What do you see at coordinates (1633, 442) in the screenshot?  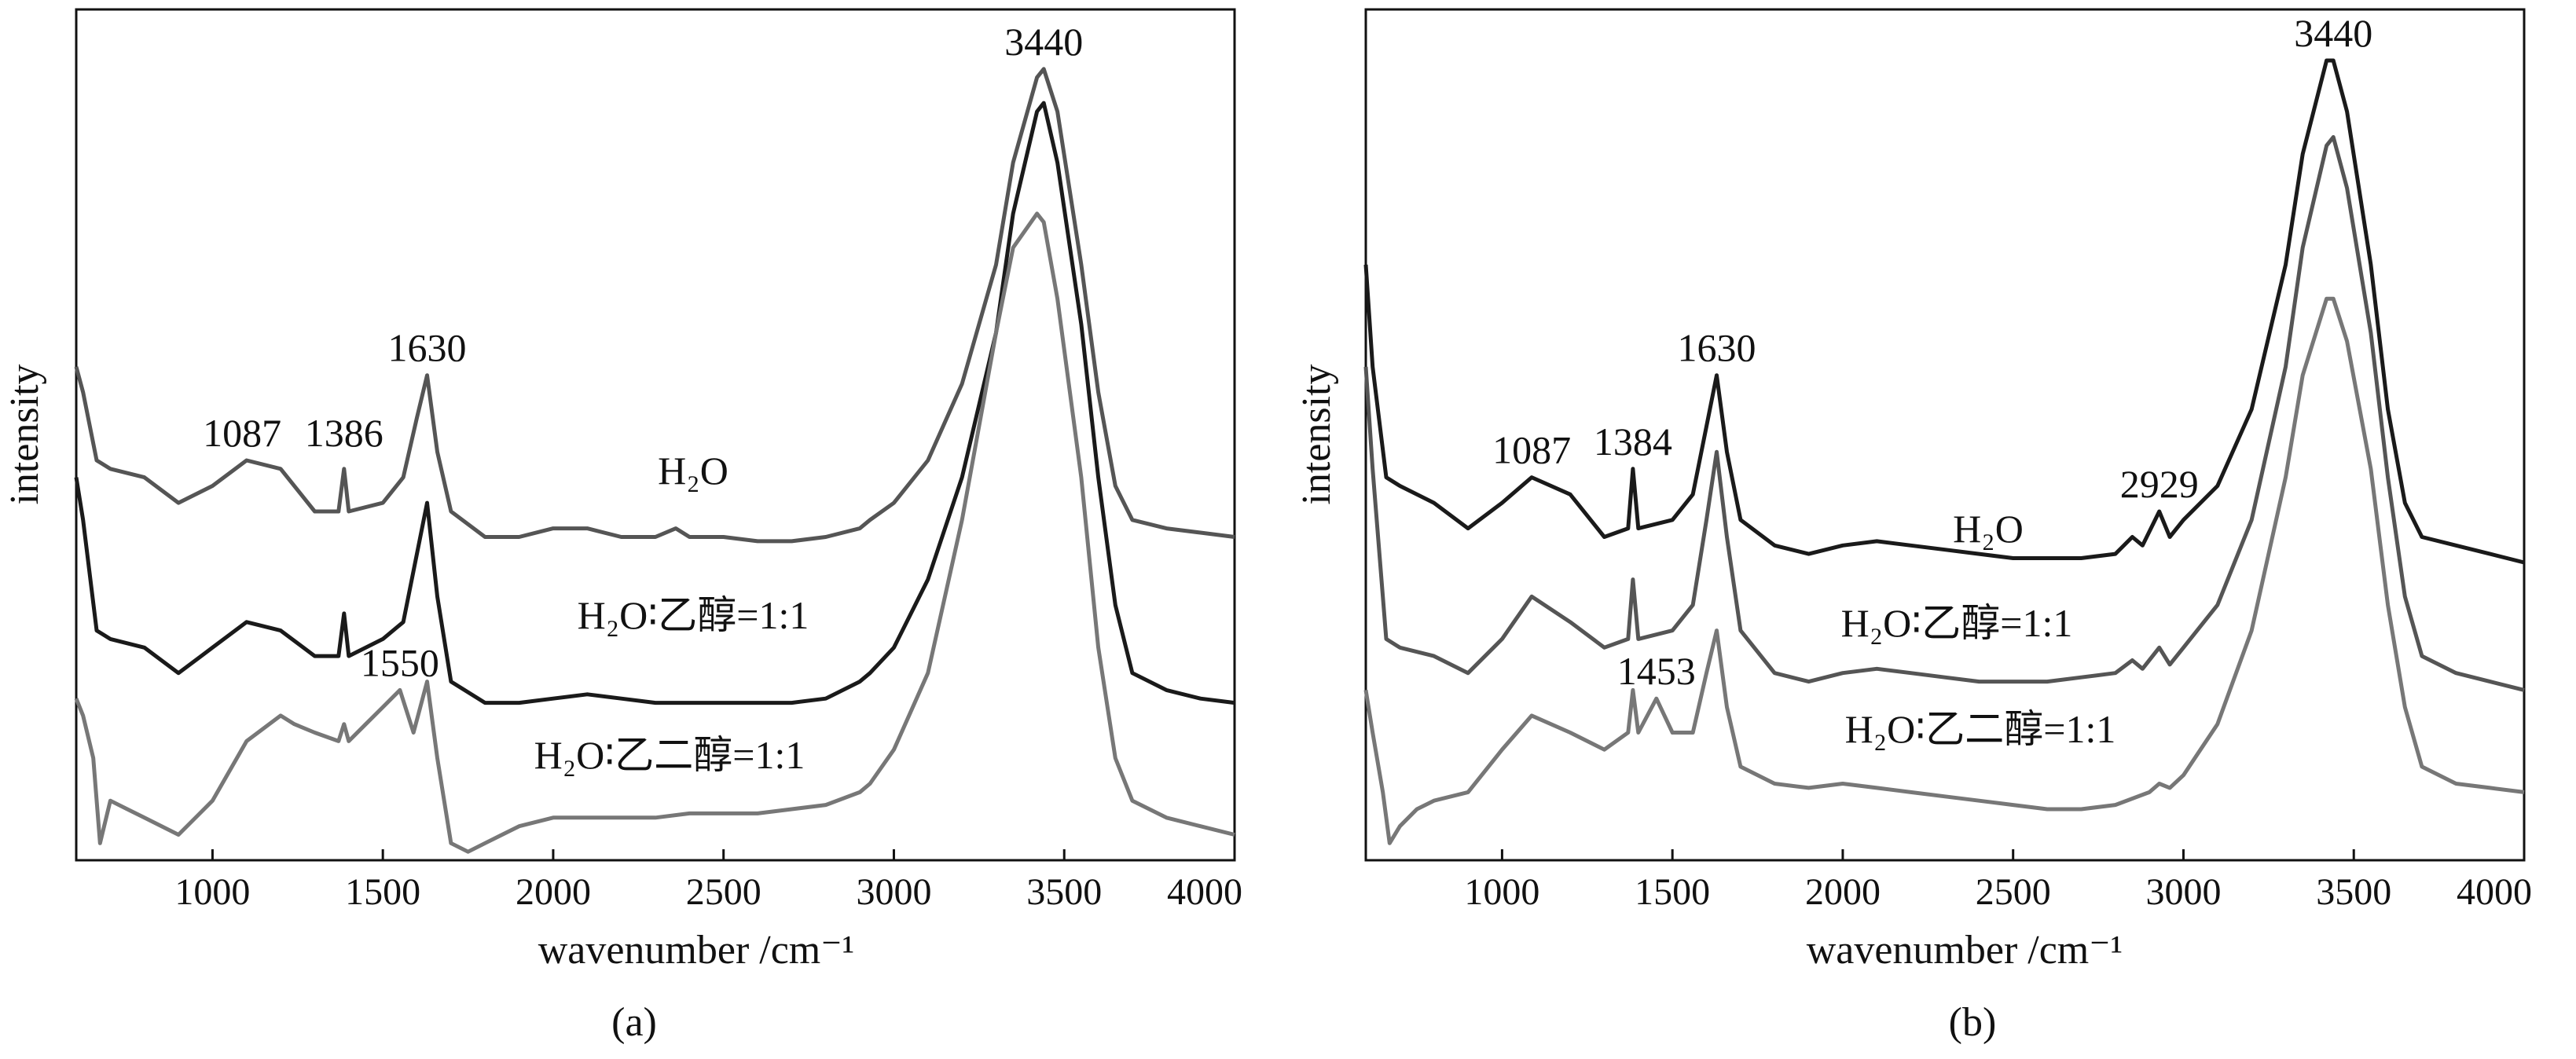 I see `peak-label: 1384` at bounding box center [1633, 442].